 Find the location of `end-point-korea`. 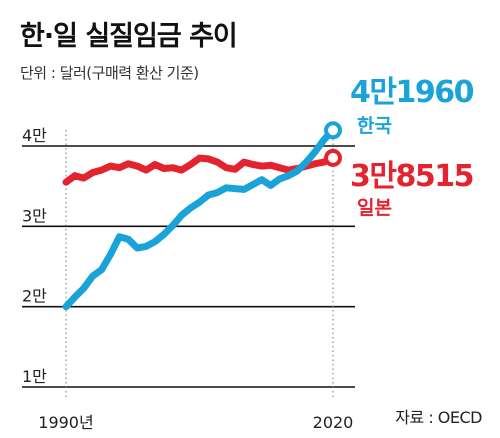

end-point-korea is located at coordinates (333, 130).